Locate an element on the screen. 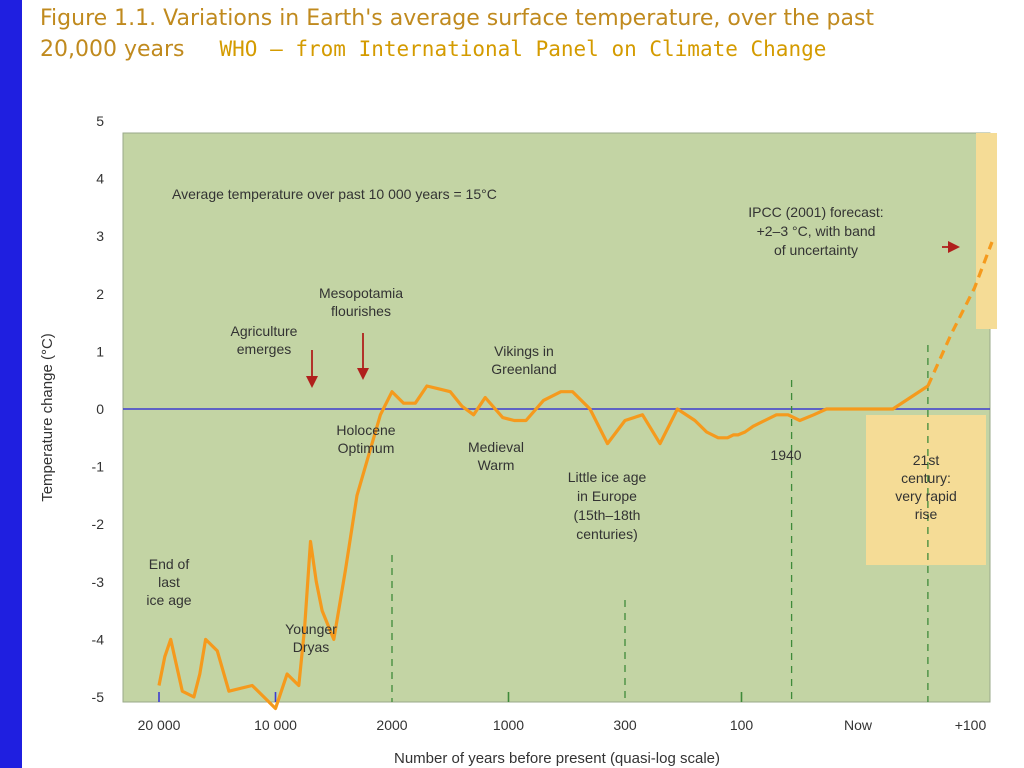 This screenshot has height=768, width=1024. y-tick-10: -5 is located at coordinates (98, 697).